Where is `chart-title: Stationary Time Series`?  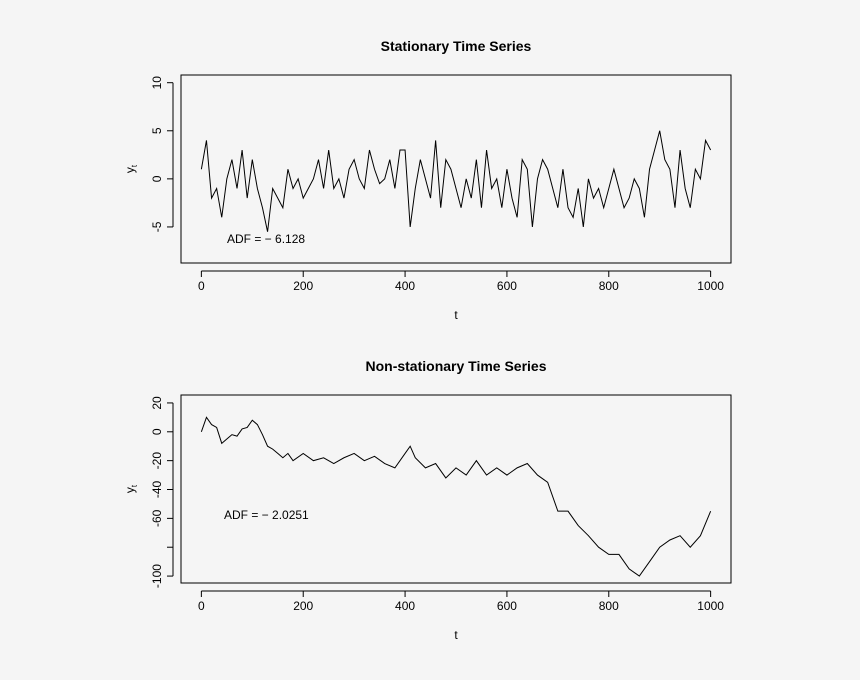
chart-title: Stationary Time Series is located at coordinates (456, 46).